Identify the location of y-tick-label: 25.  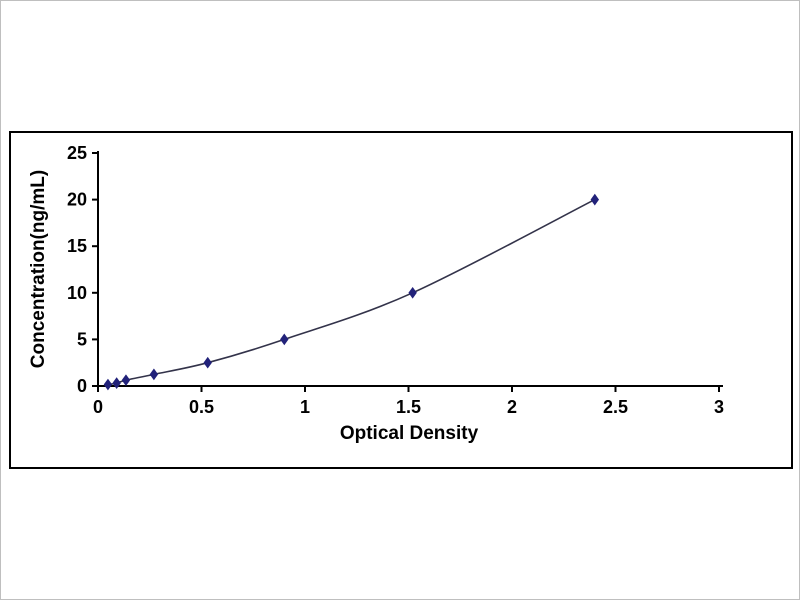
(77, 153).